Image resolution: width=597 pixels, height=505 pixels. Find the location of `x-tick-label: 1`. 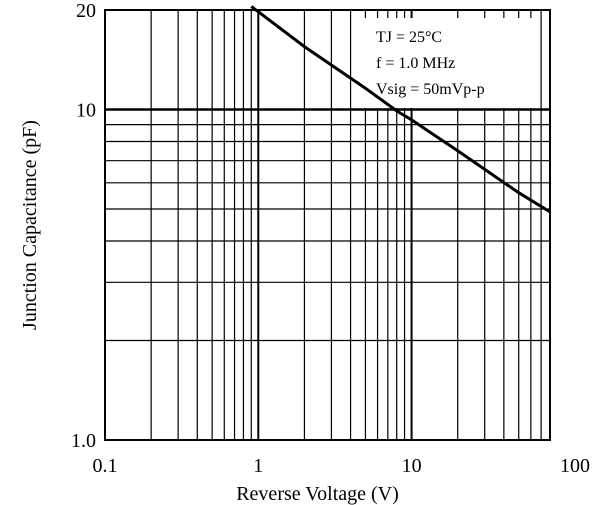

x-tick-label: 1 is located at coordinates (258, 466).